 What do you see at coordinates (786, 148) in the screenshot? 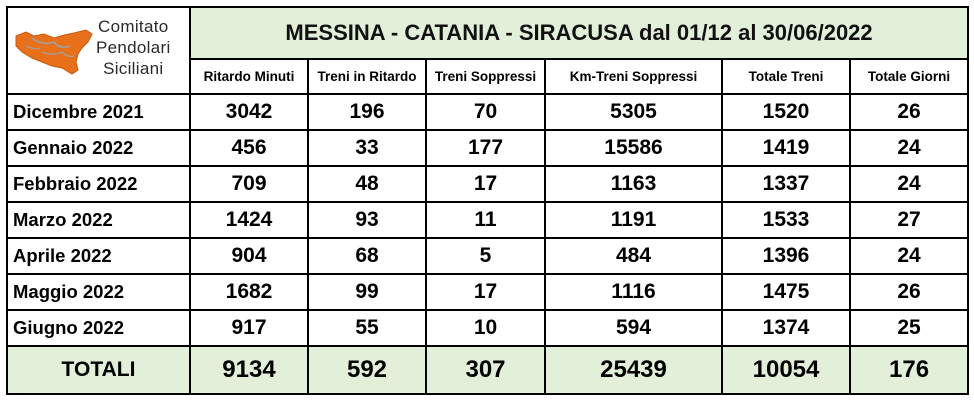
I see `cell-value: 1419` at bounding box center [786, 148].